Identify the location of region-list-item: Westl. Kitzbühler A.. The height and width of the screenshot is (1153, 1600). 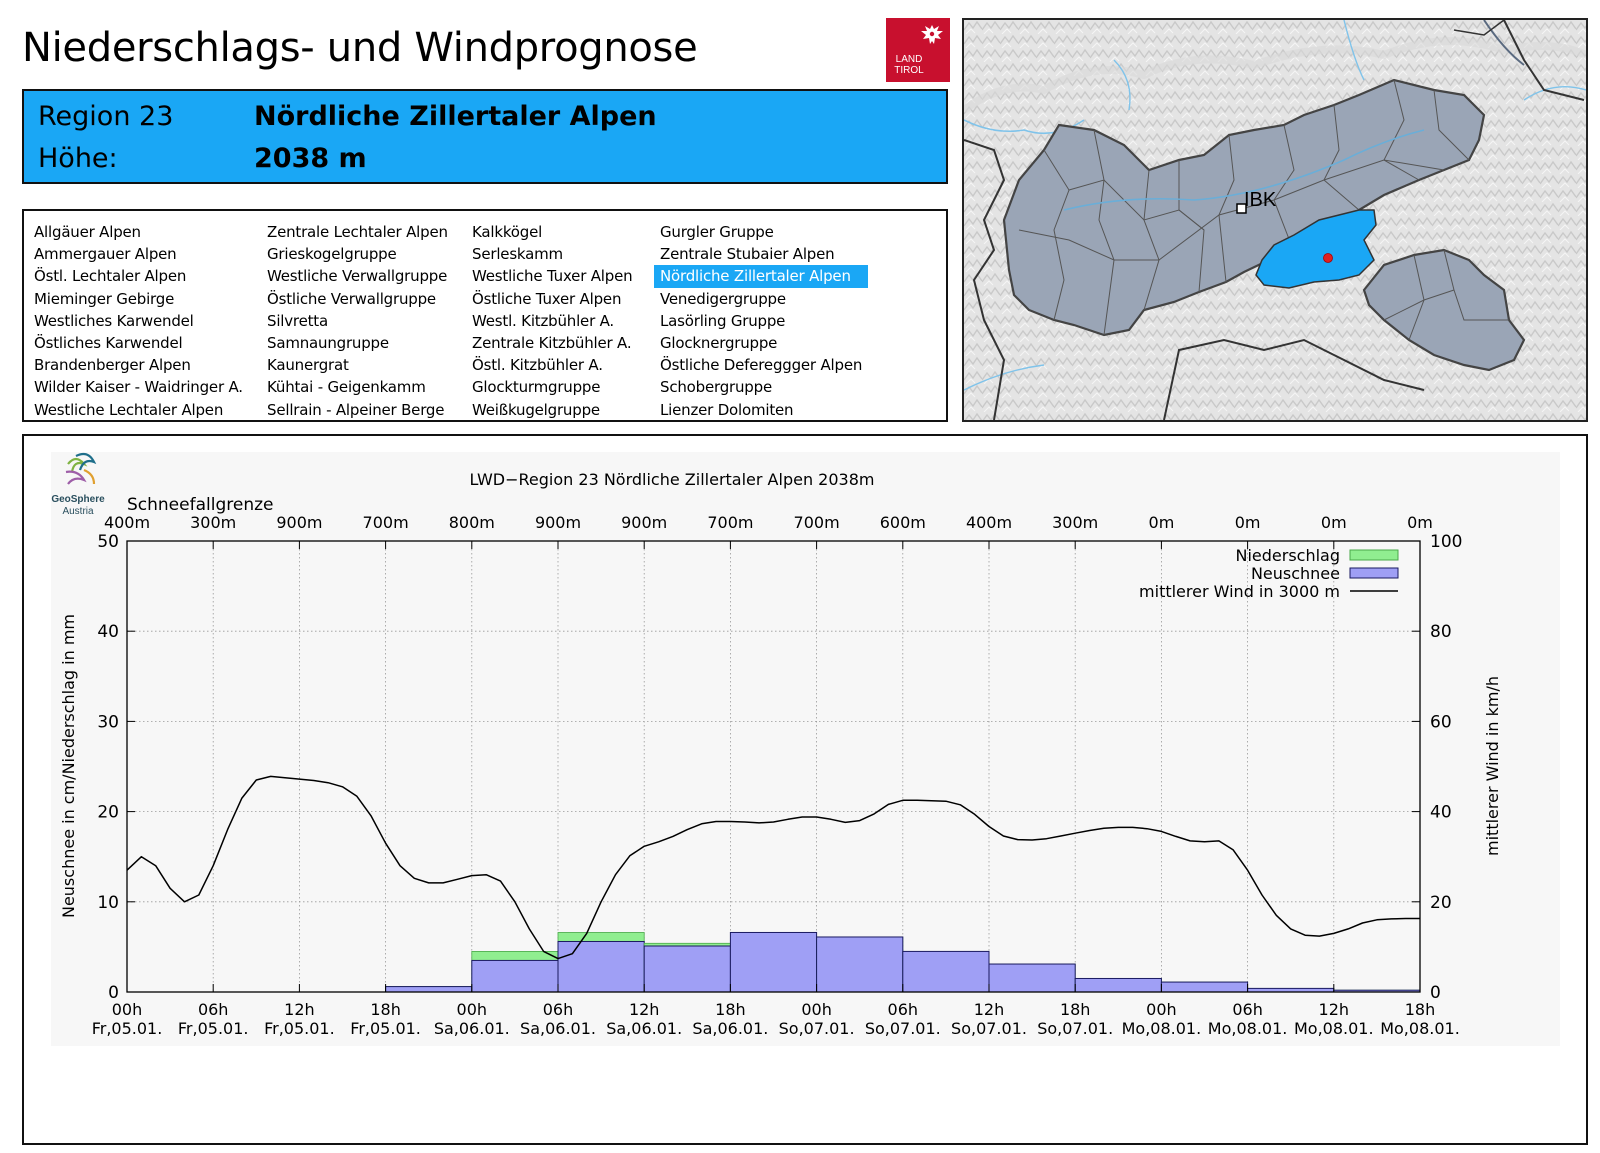
(543, 320).